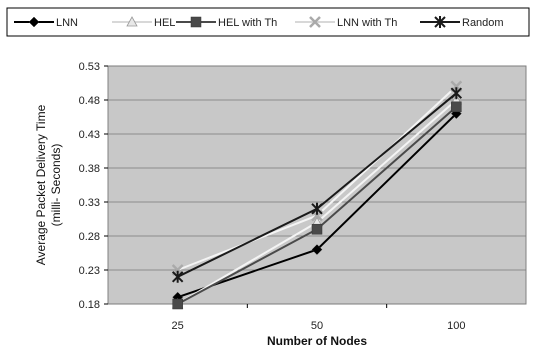 The image size is (533, 352). What do you see at coordinates (317, 326) in the screenshot?
I see `x-tick-label: 50` at bounding box center [317, 326].